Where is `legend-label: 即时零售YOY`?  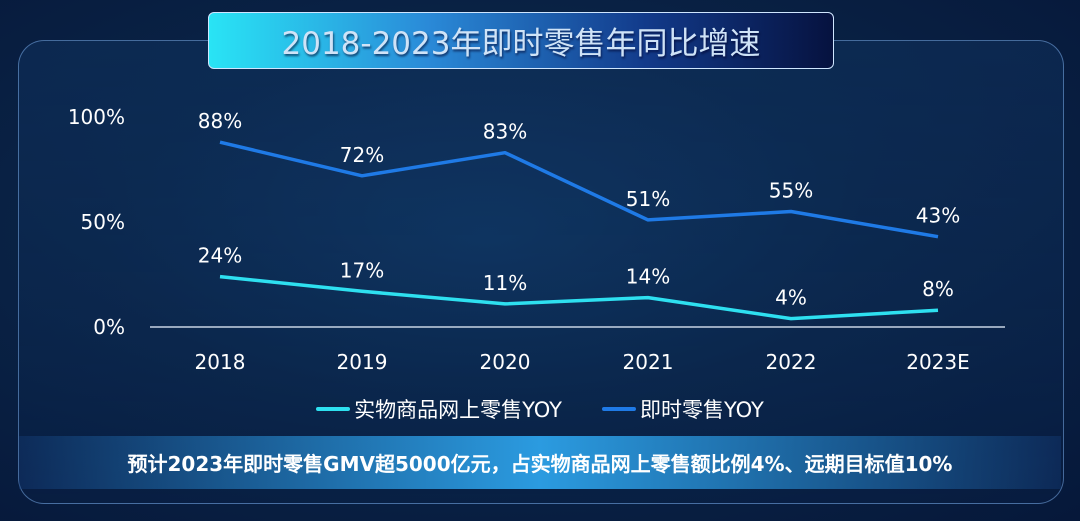 legend-label: 即时零售YOY is located at coordinates (702, 410).